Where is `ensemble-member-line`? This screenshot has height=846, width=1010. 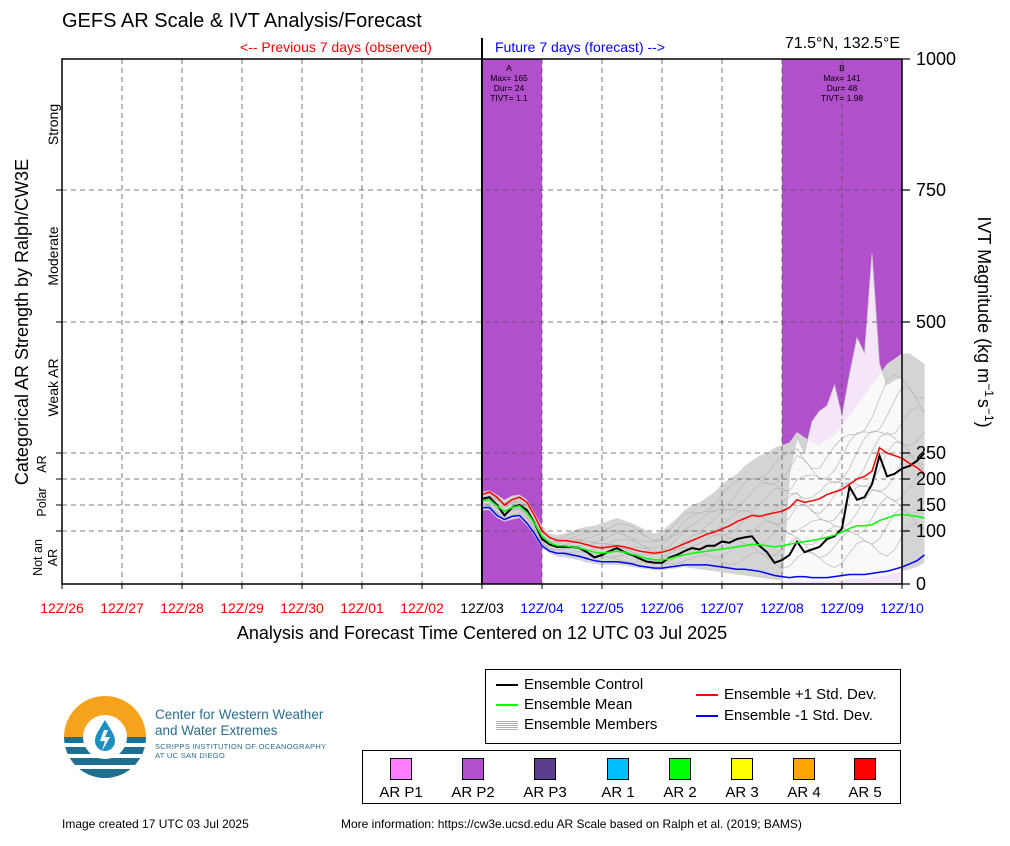 ensemble-member-line is located at coordinates (703, 457).